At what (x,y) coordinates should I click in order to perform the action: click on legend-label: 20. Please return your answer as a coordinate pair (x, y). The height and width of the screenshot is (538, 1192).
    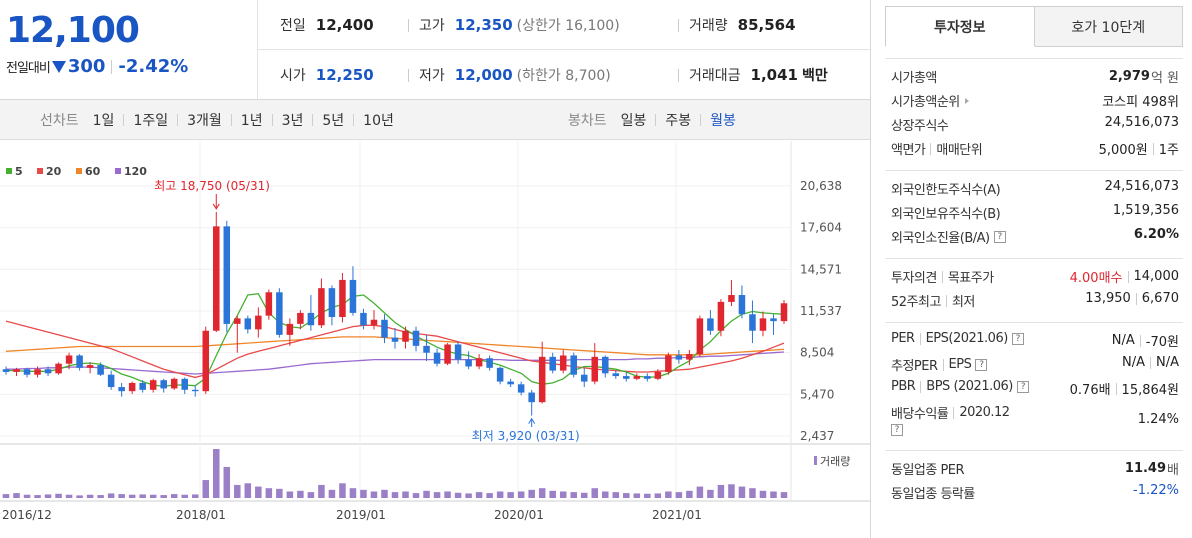
    Looking at the image, I should click on (54, 171).